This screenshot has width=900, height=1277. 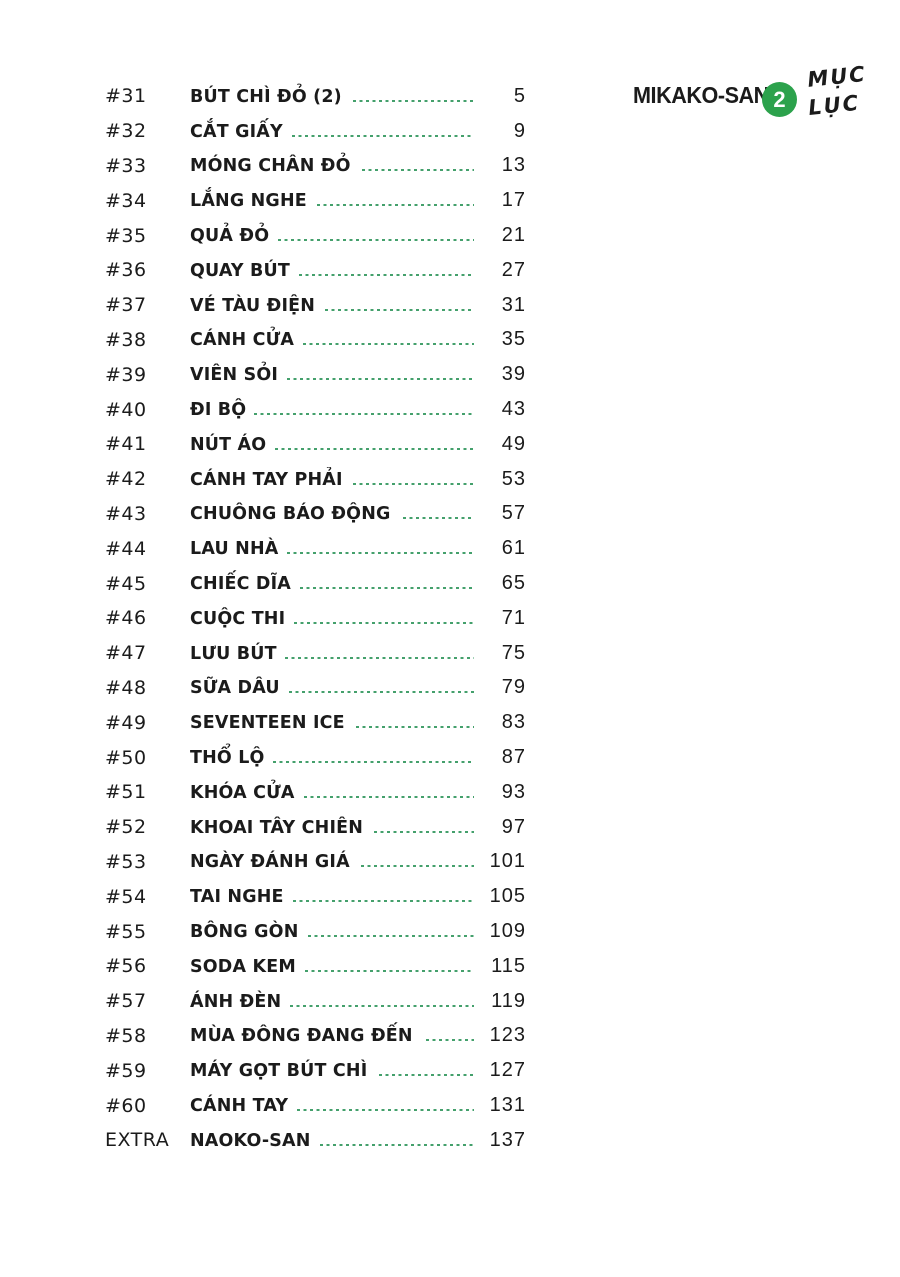 I want to click on page-number: 105, so click(x=507, y=896).